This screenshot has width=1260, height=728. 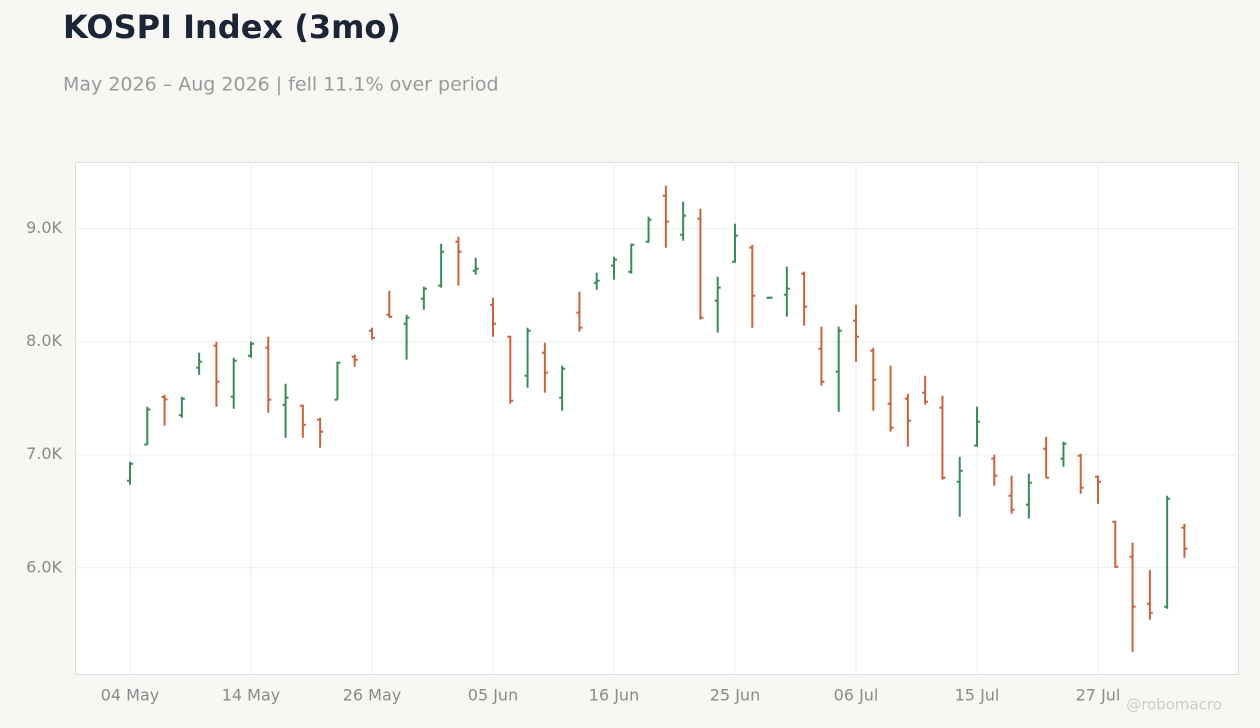 I want to click on y-tick-label: 8.0K, so click(x=44, y=340).